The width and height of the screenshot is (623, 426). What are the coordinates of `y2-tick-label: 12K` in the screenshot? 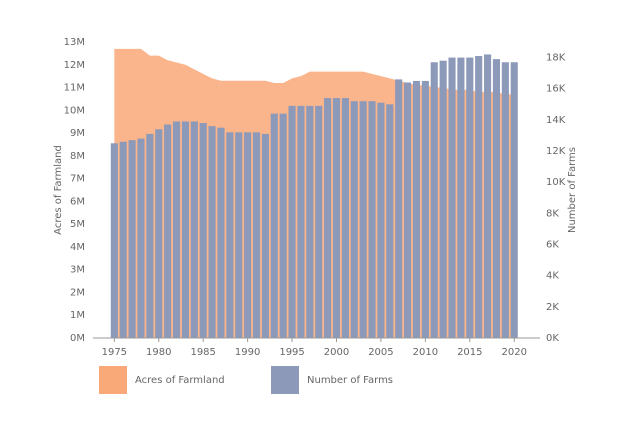 It's located at (556, 151).